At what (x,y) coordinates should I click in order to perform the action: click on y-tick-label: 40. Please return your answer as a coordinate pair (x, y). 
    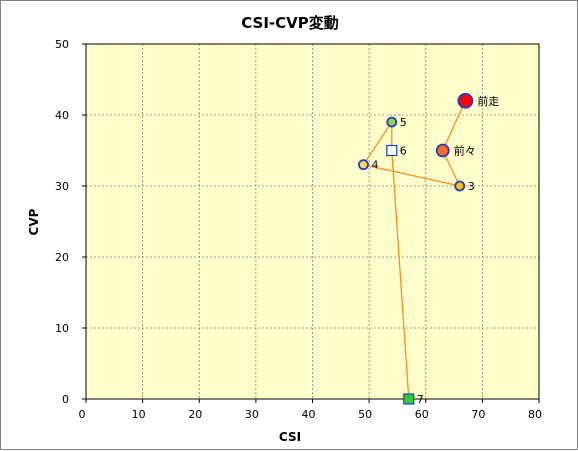
    Looking at the image, I should click on (62, 115).